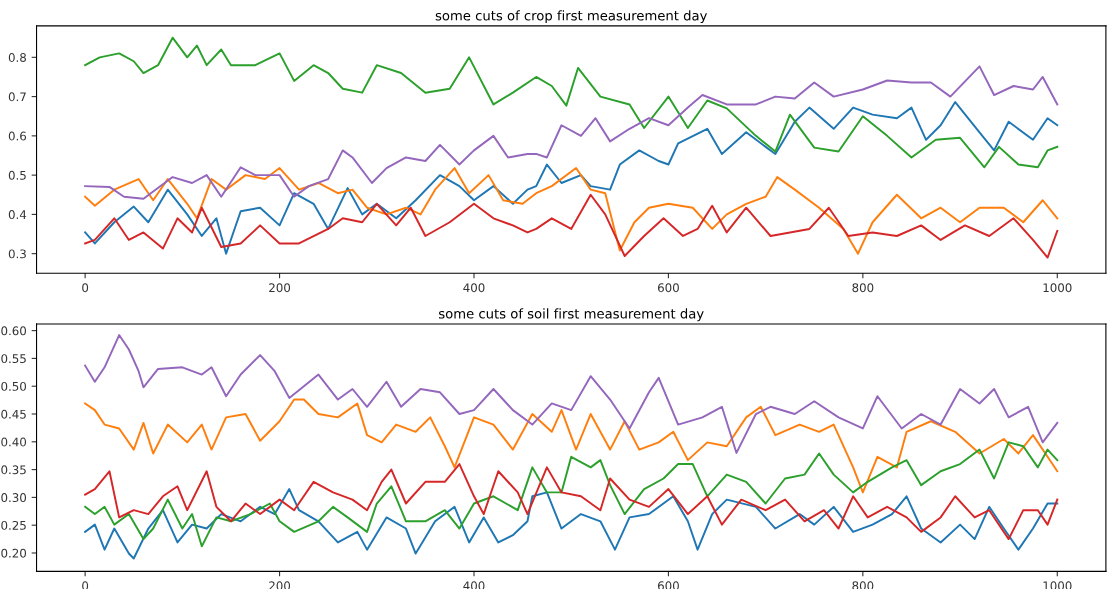 The image size is (1107, 589). Describe the element at coordinates (17, 175) in the screenshot. I see `y-tick-label: 0.5` at that location.